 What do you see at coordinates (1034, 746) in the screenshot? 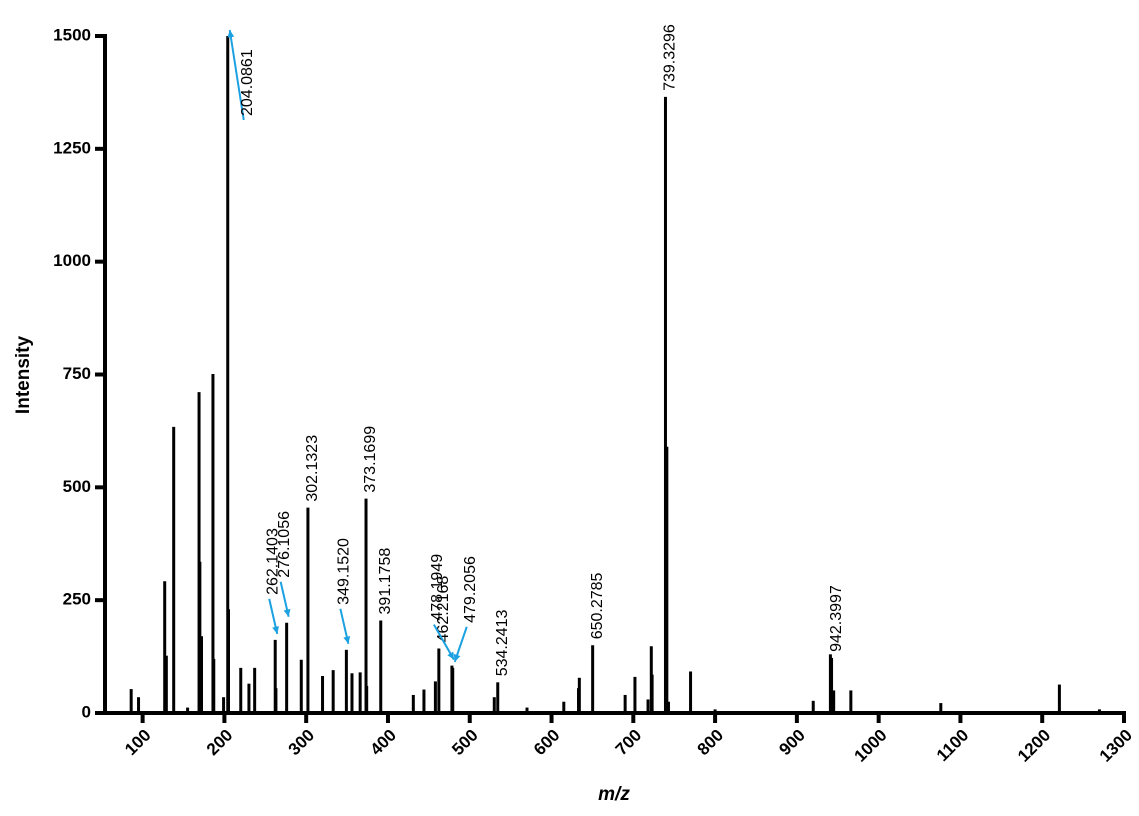
I see `x-tick-label: 1200` at bounding box center [1034, 746].